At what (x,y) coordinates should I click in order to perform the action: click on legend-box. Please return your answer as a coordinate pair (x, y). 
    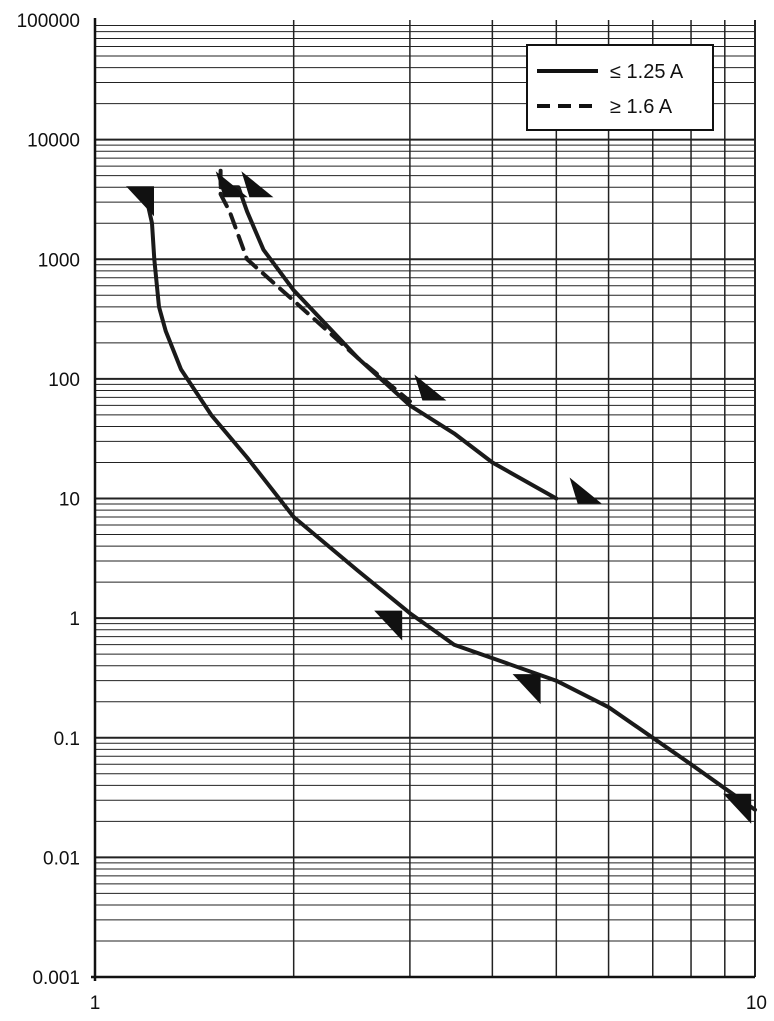
    Looking at the image, I should click on (620, 87).